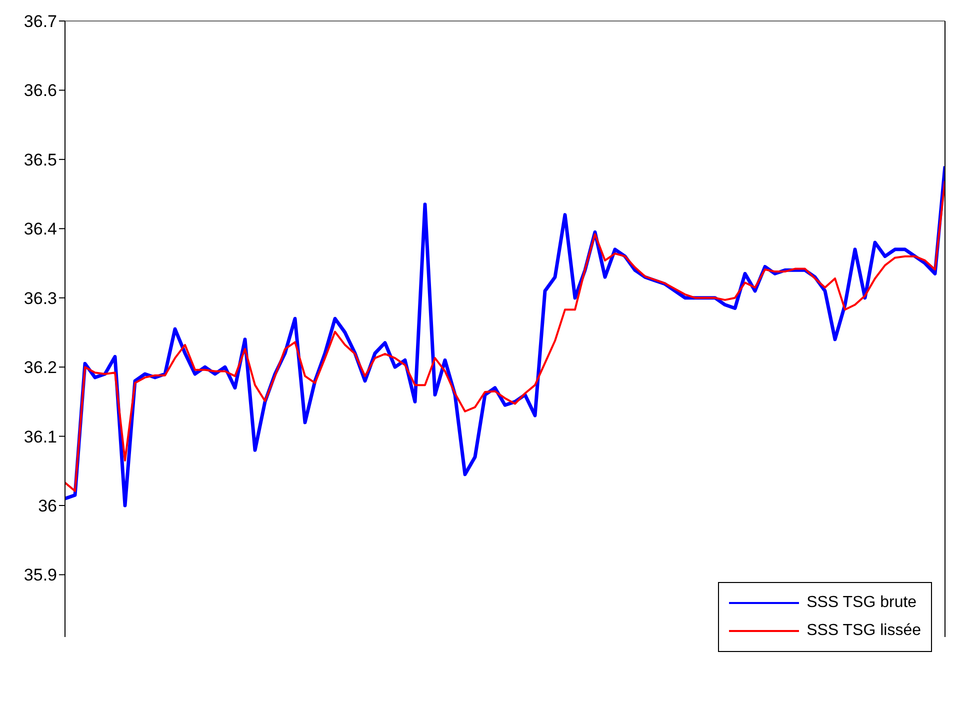 Image resolution: width=954 pixels, height=713 pixels. I want to click on legend-label: SSS TSG brute, so click(861, 603).